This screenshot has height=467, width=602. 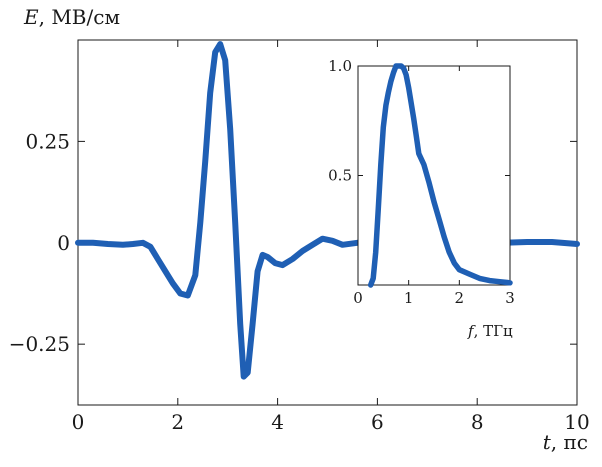 I want to click on main-y-tick-labels: −0.25 0 0.25, so click(x=39, y=242).